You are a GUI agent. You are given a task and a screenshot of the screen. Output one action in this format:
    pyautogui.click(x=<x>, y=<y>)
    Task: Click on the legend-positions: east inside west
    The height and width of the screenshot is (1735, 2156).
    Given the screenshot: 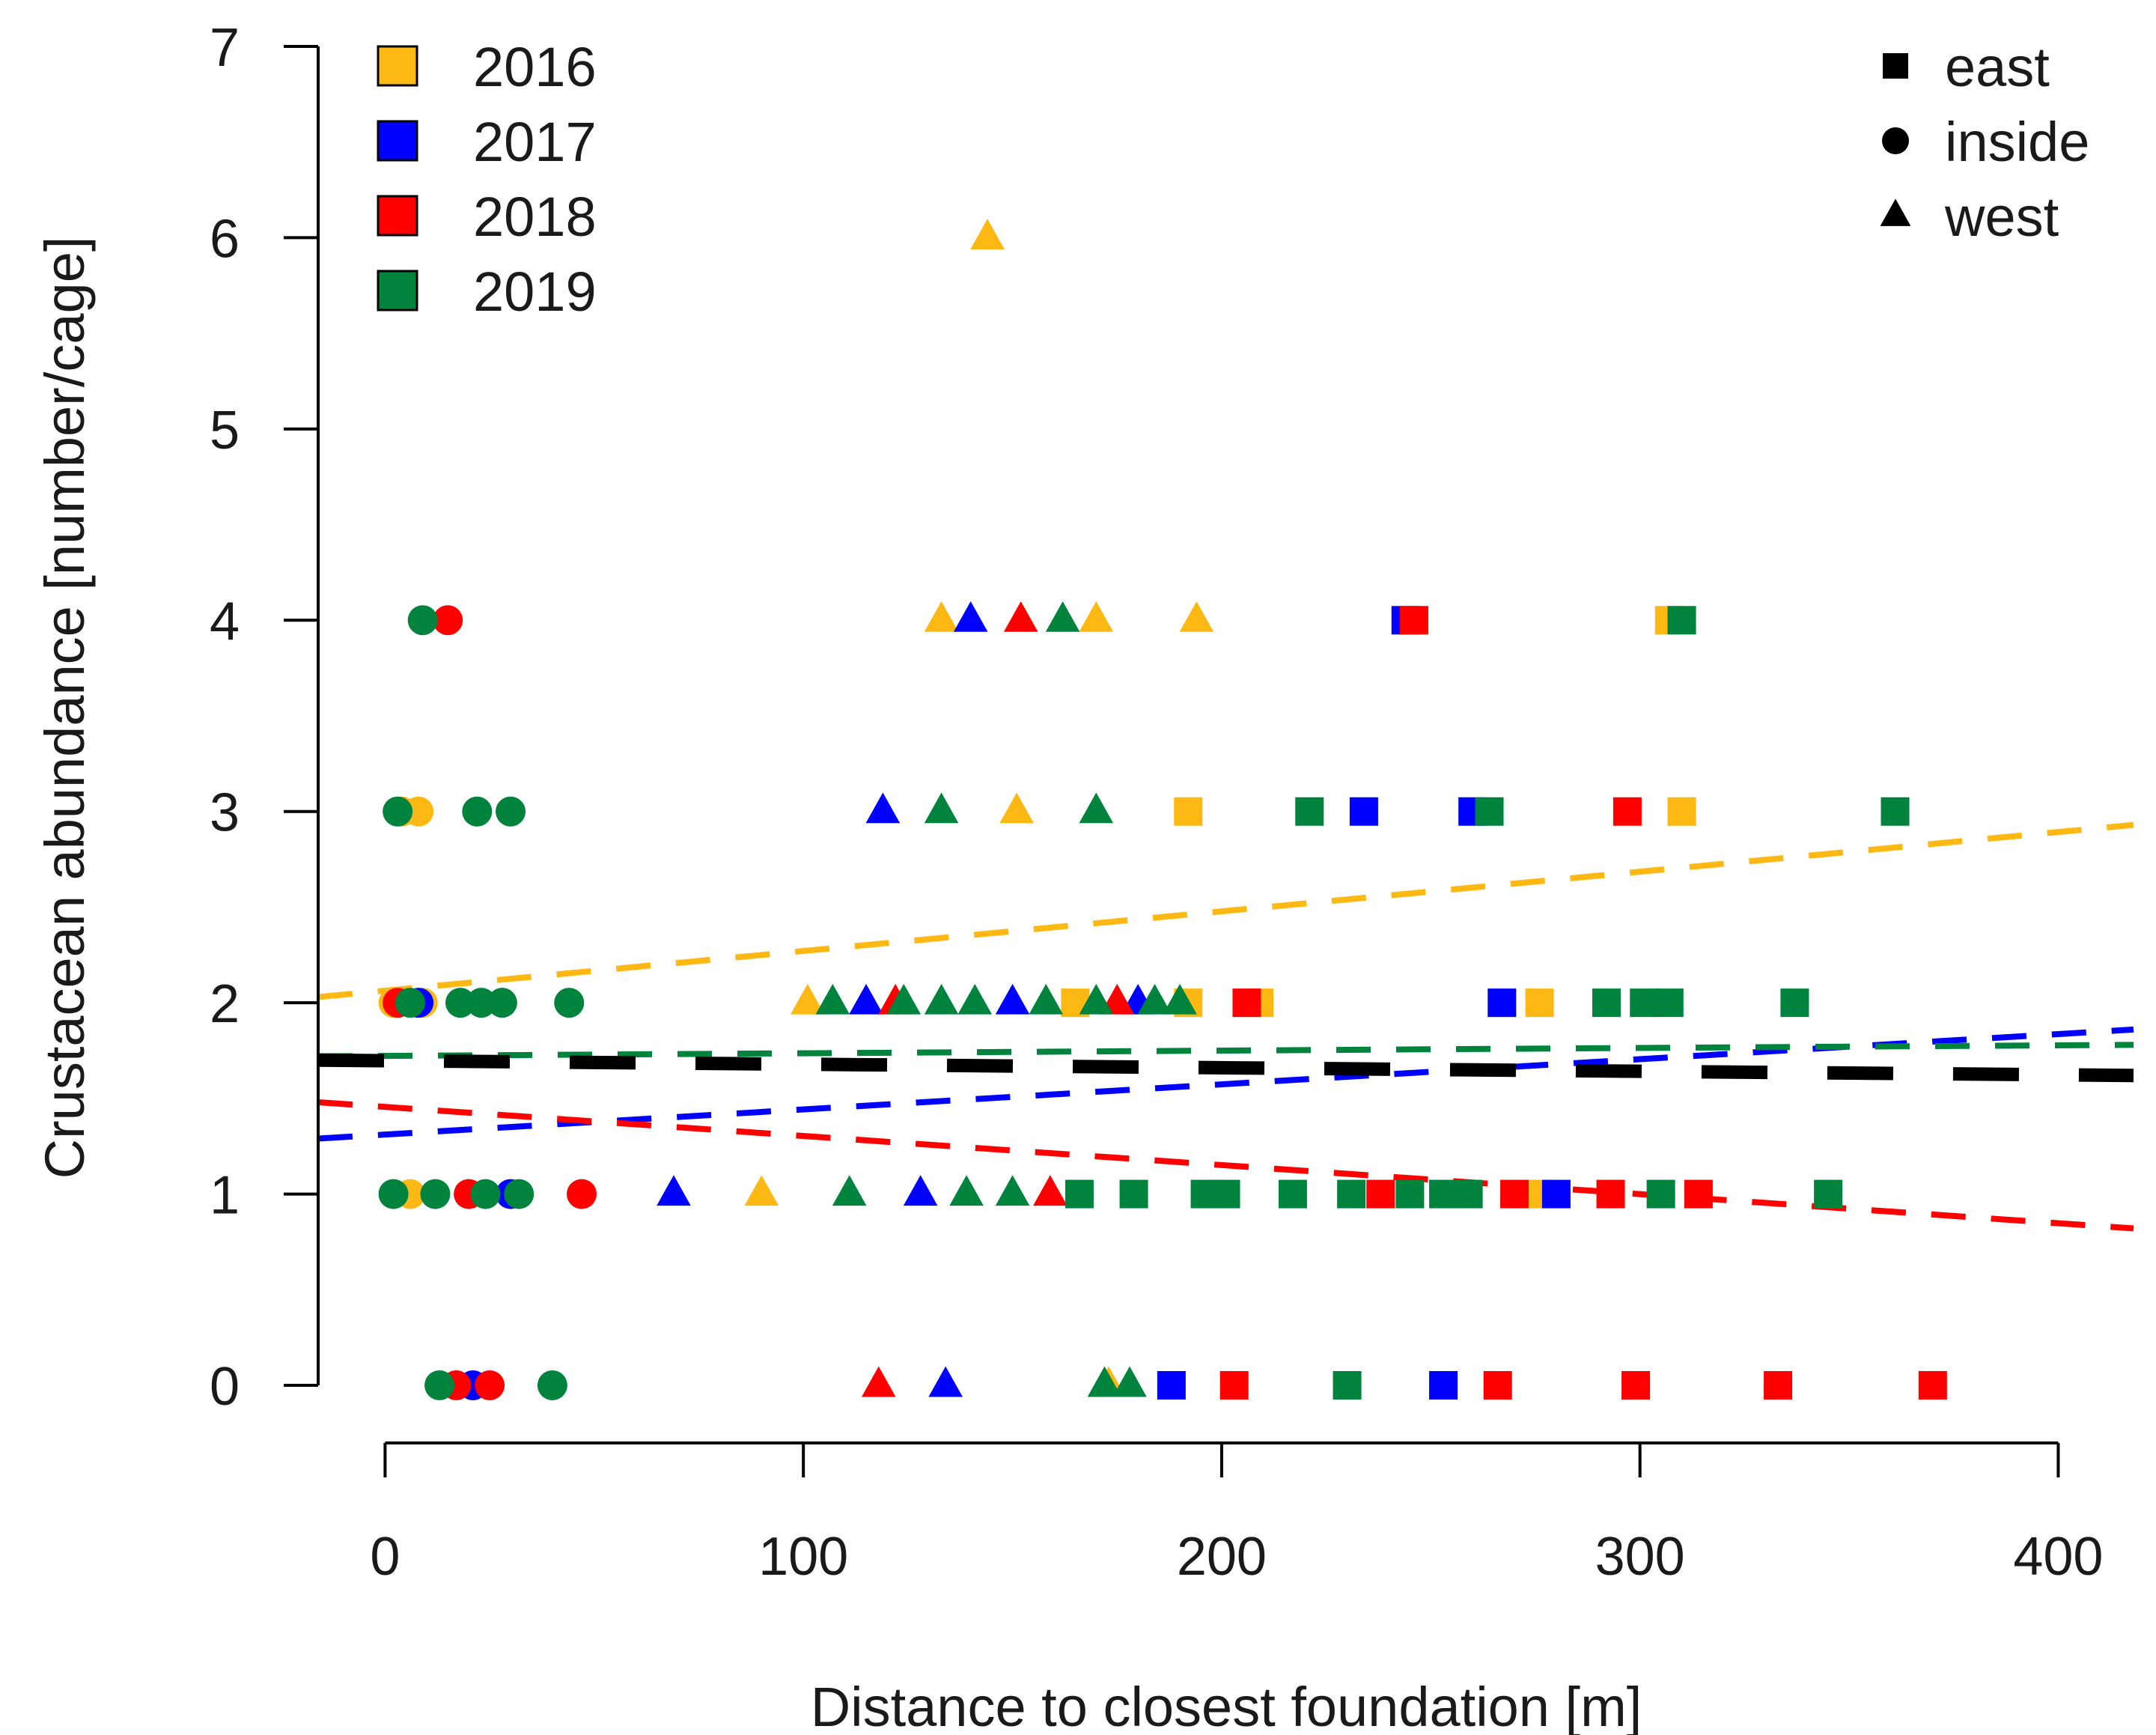 What is the action you would take?
    pyautogui.click(x=1984, y=142)
    